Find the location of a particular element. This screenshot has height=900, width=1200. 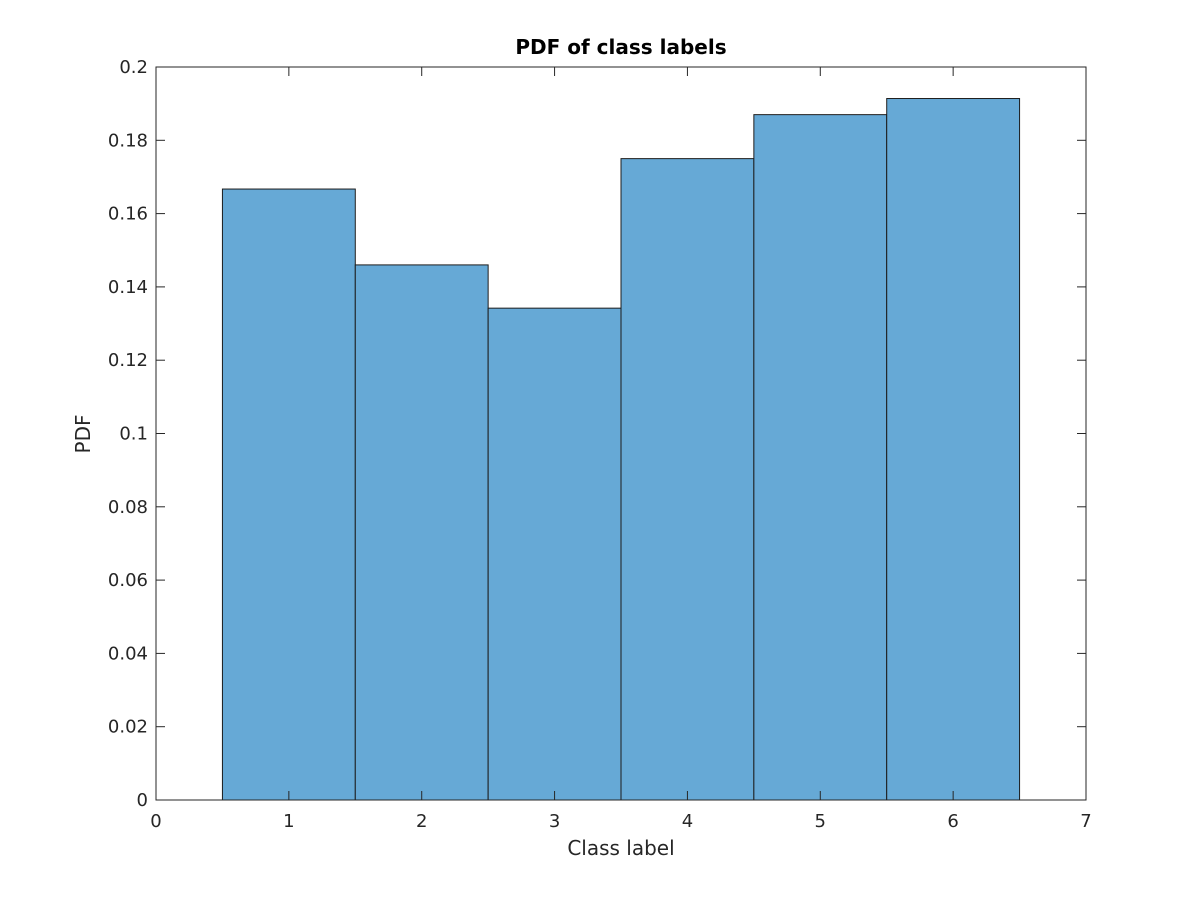

y-tick-label-4: 0.08 is located at coordinates (128, 507).